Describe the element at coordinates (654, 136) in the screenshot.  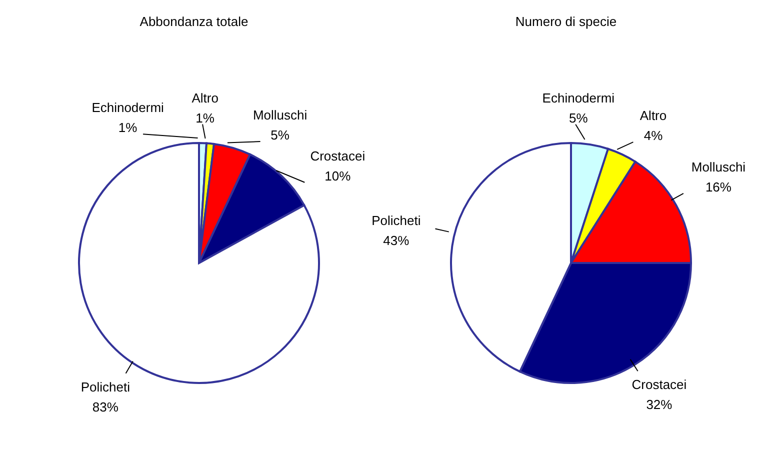
I see `data-label: 4%` at that location.